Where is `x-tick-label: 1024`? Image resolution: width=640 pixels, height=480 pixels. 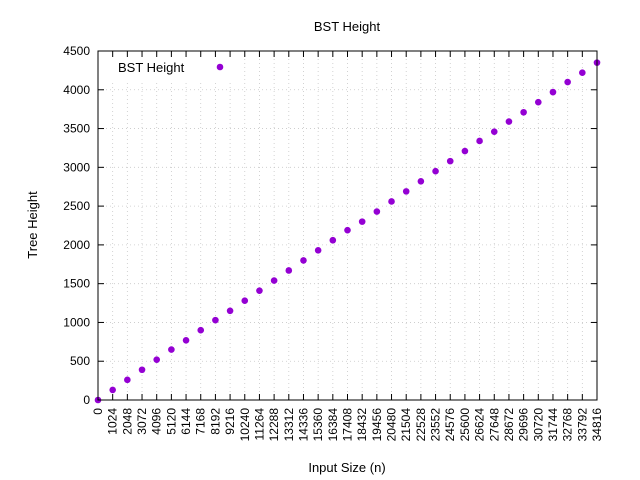 x-tick-label: 1024 is located at coordinates (113, 421).